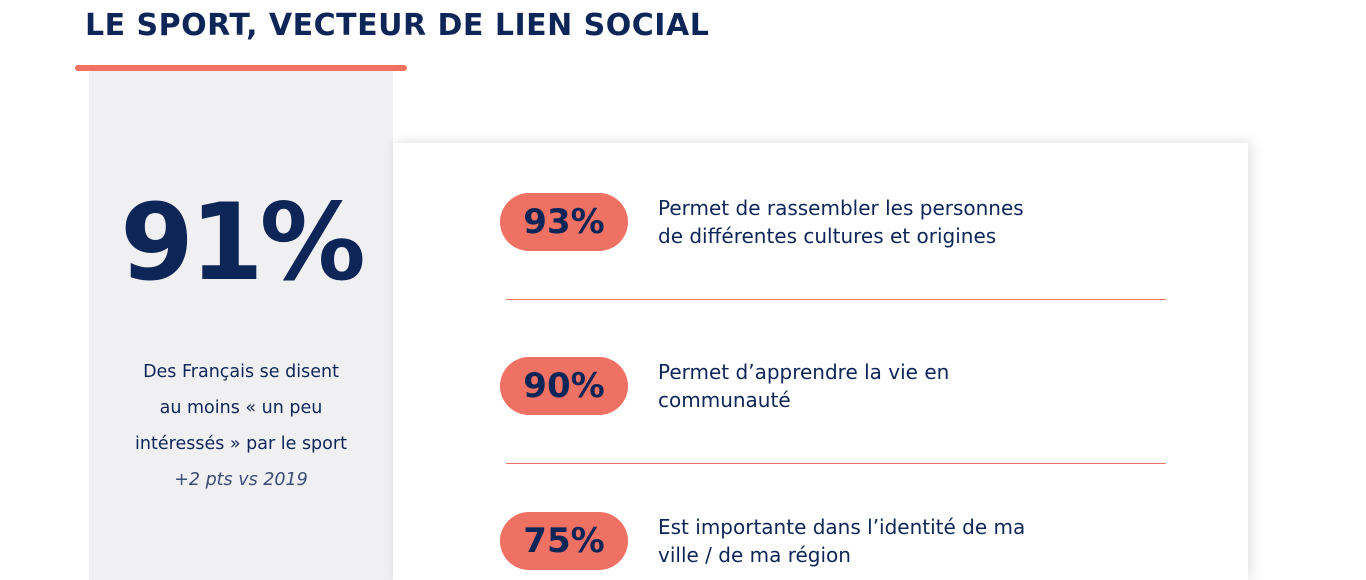 This screenshot has height=580, width=1366. Describe the element at coordinates (397, 25) in the screenshot. I see `page-title: LE SPORT, VECTEUR DE LIEN SOCIAL` at that location.